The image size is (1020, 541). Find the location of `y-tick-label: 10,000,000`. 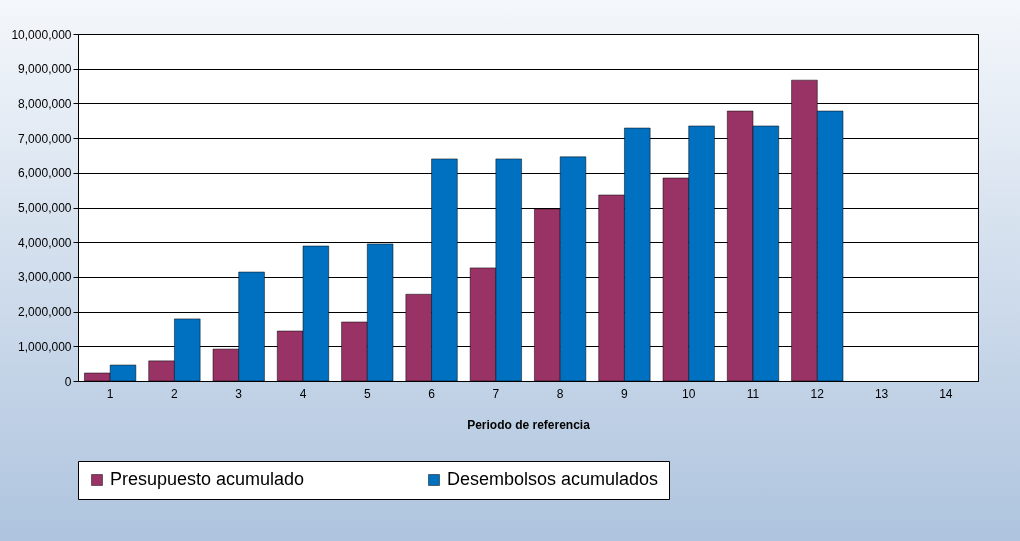

y-tick-label: 10,000,000 is located at coordinates (41, 34).